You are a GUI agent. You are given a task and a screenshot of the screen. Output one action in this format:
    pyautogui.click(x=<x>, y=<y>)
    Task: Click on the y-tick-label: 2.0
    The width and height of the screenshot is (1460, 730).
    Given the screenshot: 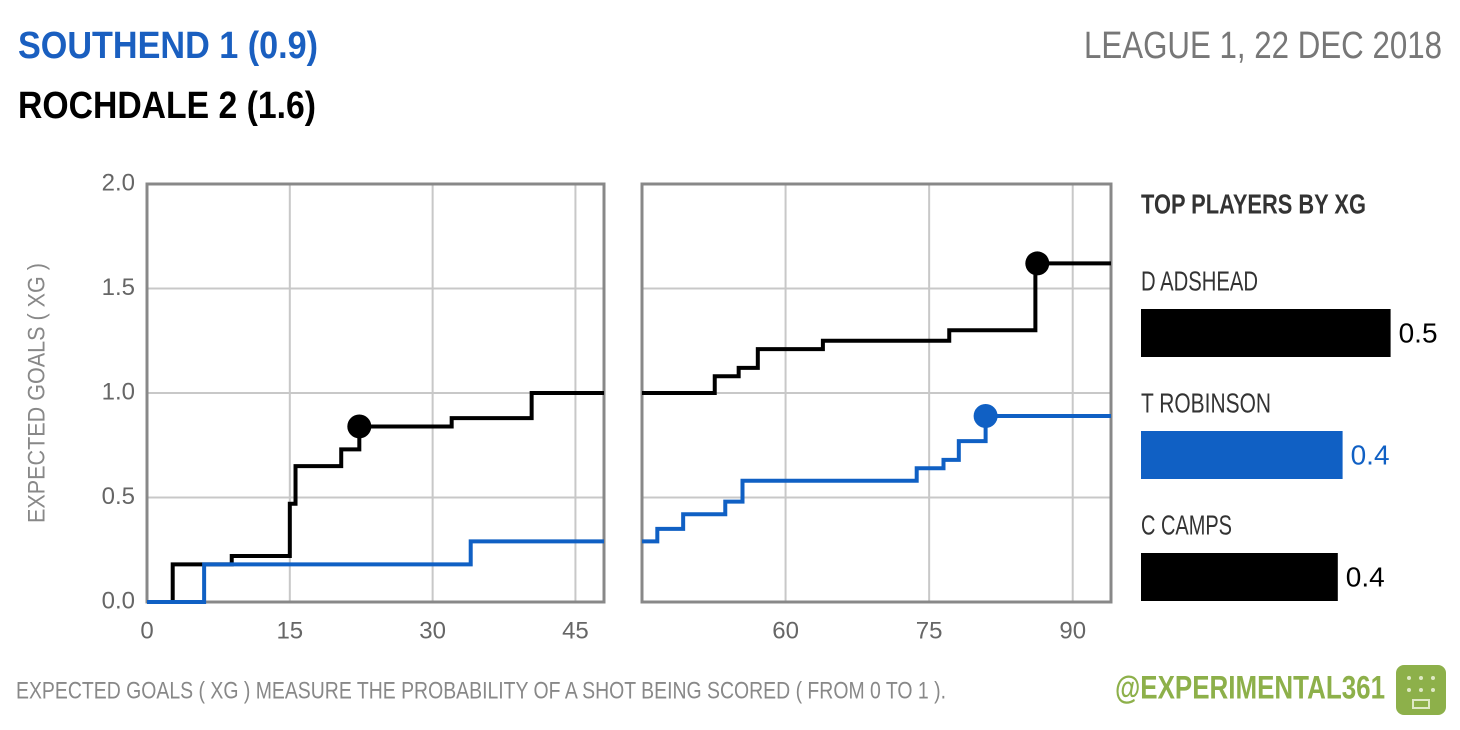 What is the action you would take?
    pyautogui.click(x=118, y=182)
    